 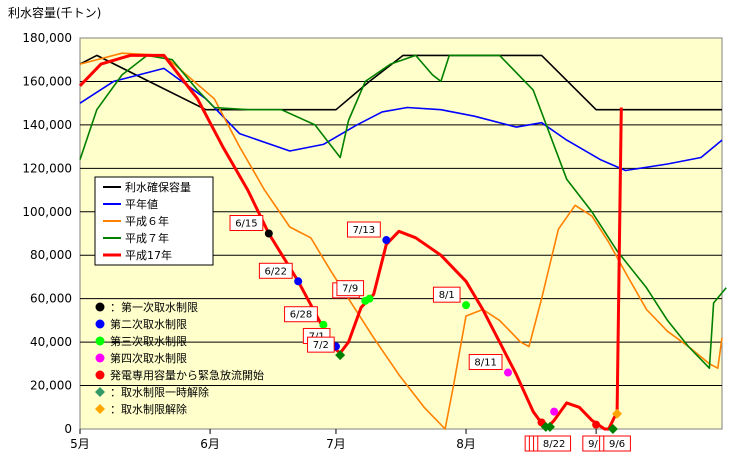 I want to click on marker-legend-label: 第三次取水制限, so click(x=148, y=341).